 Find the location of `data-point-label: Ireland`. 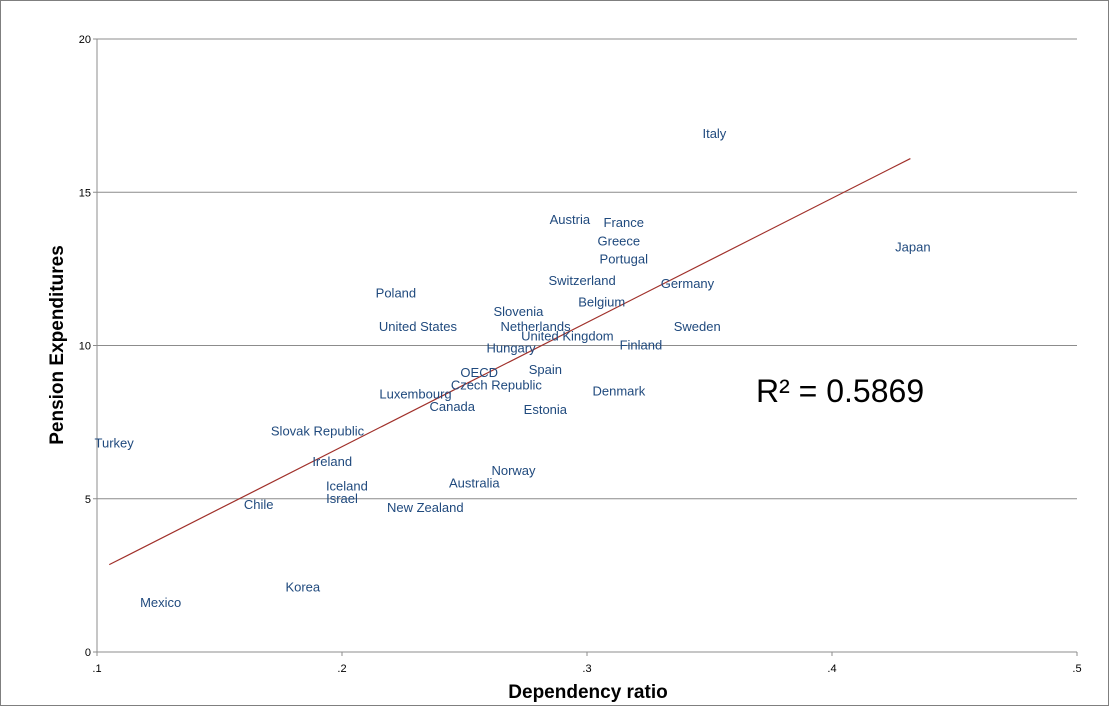

data-point-label: Ireland is located at coordinates (332, 461).